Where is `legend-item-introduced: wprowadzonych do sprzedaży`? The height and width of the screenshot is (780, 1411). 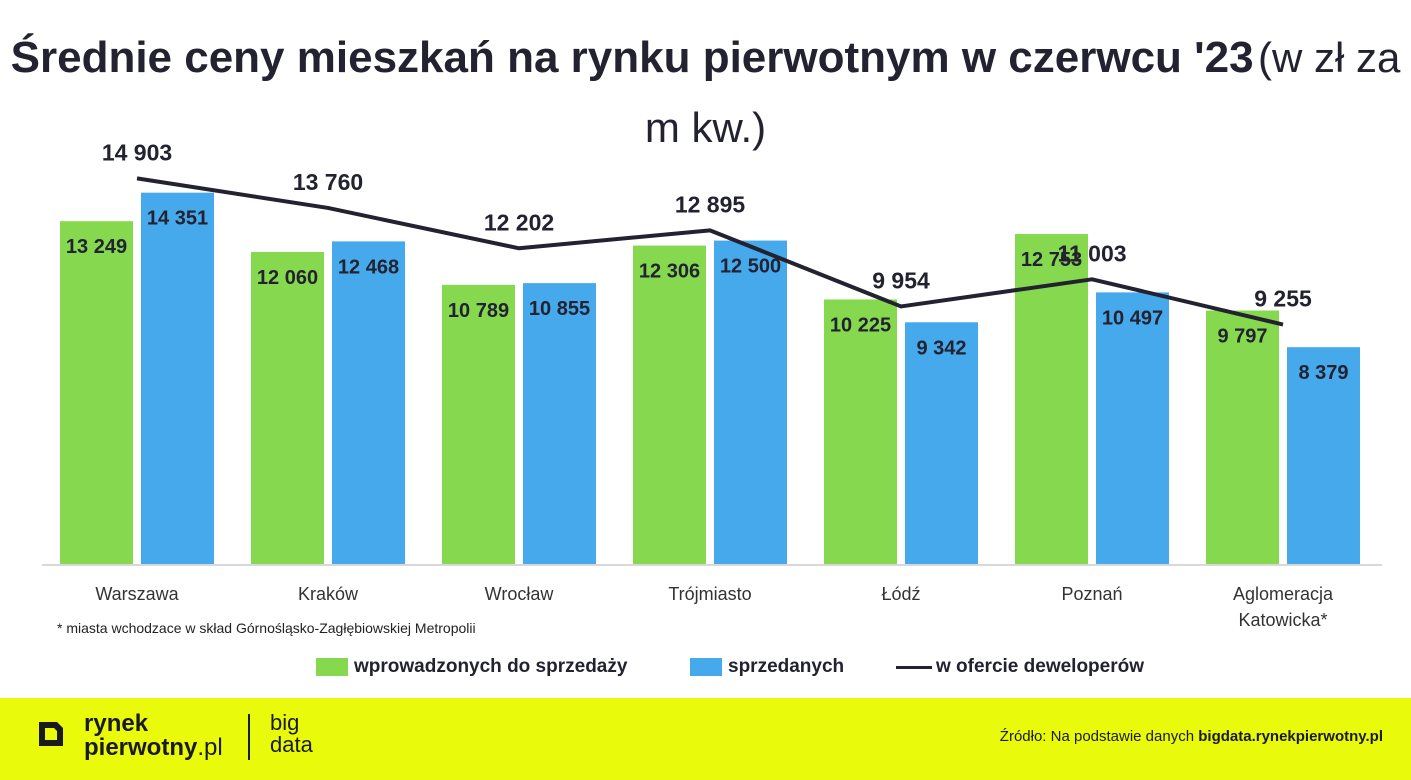
legend-item-introduced: wprowadzonych do sprzedaży is located at coordinates (471, 667).